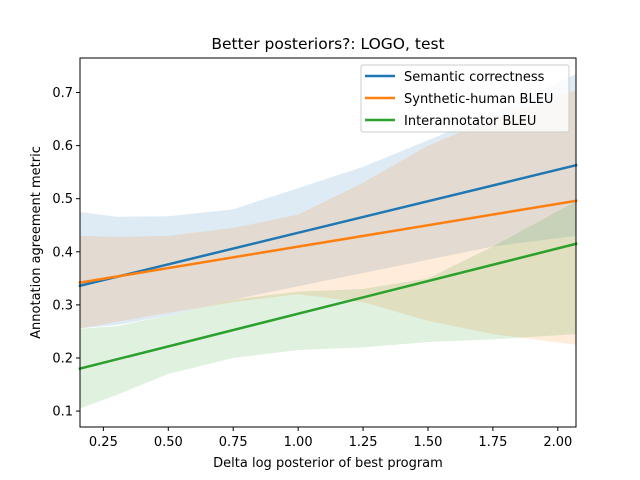 This screenshot has height=480, width=640. Describe the element at coordinates (327, 44) in the screenshot. I see `chart-title: Better posteriors?: LOGO, test` at that location.